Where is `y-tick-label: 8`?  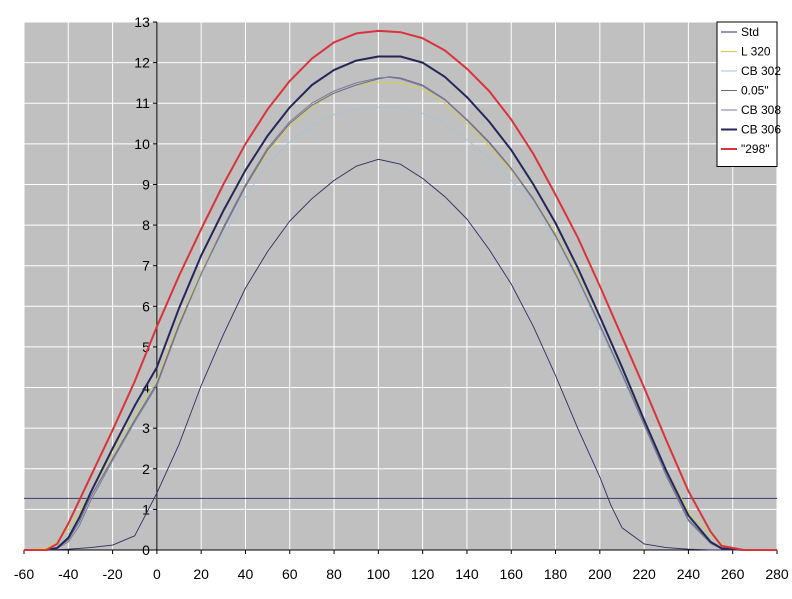 y-tick-label: 8 is located at coordinates (146, 225).